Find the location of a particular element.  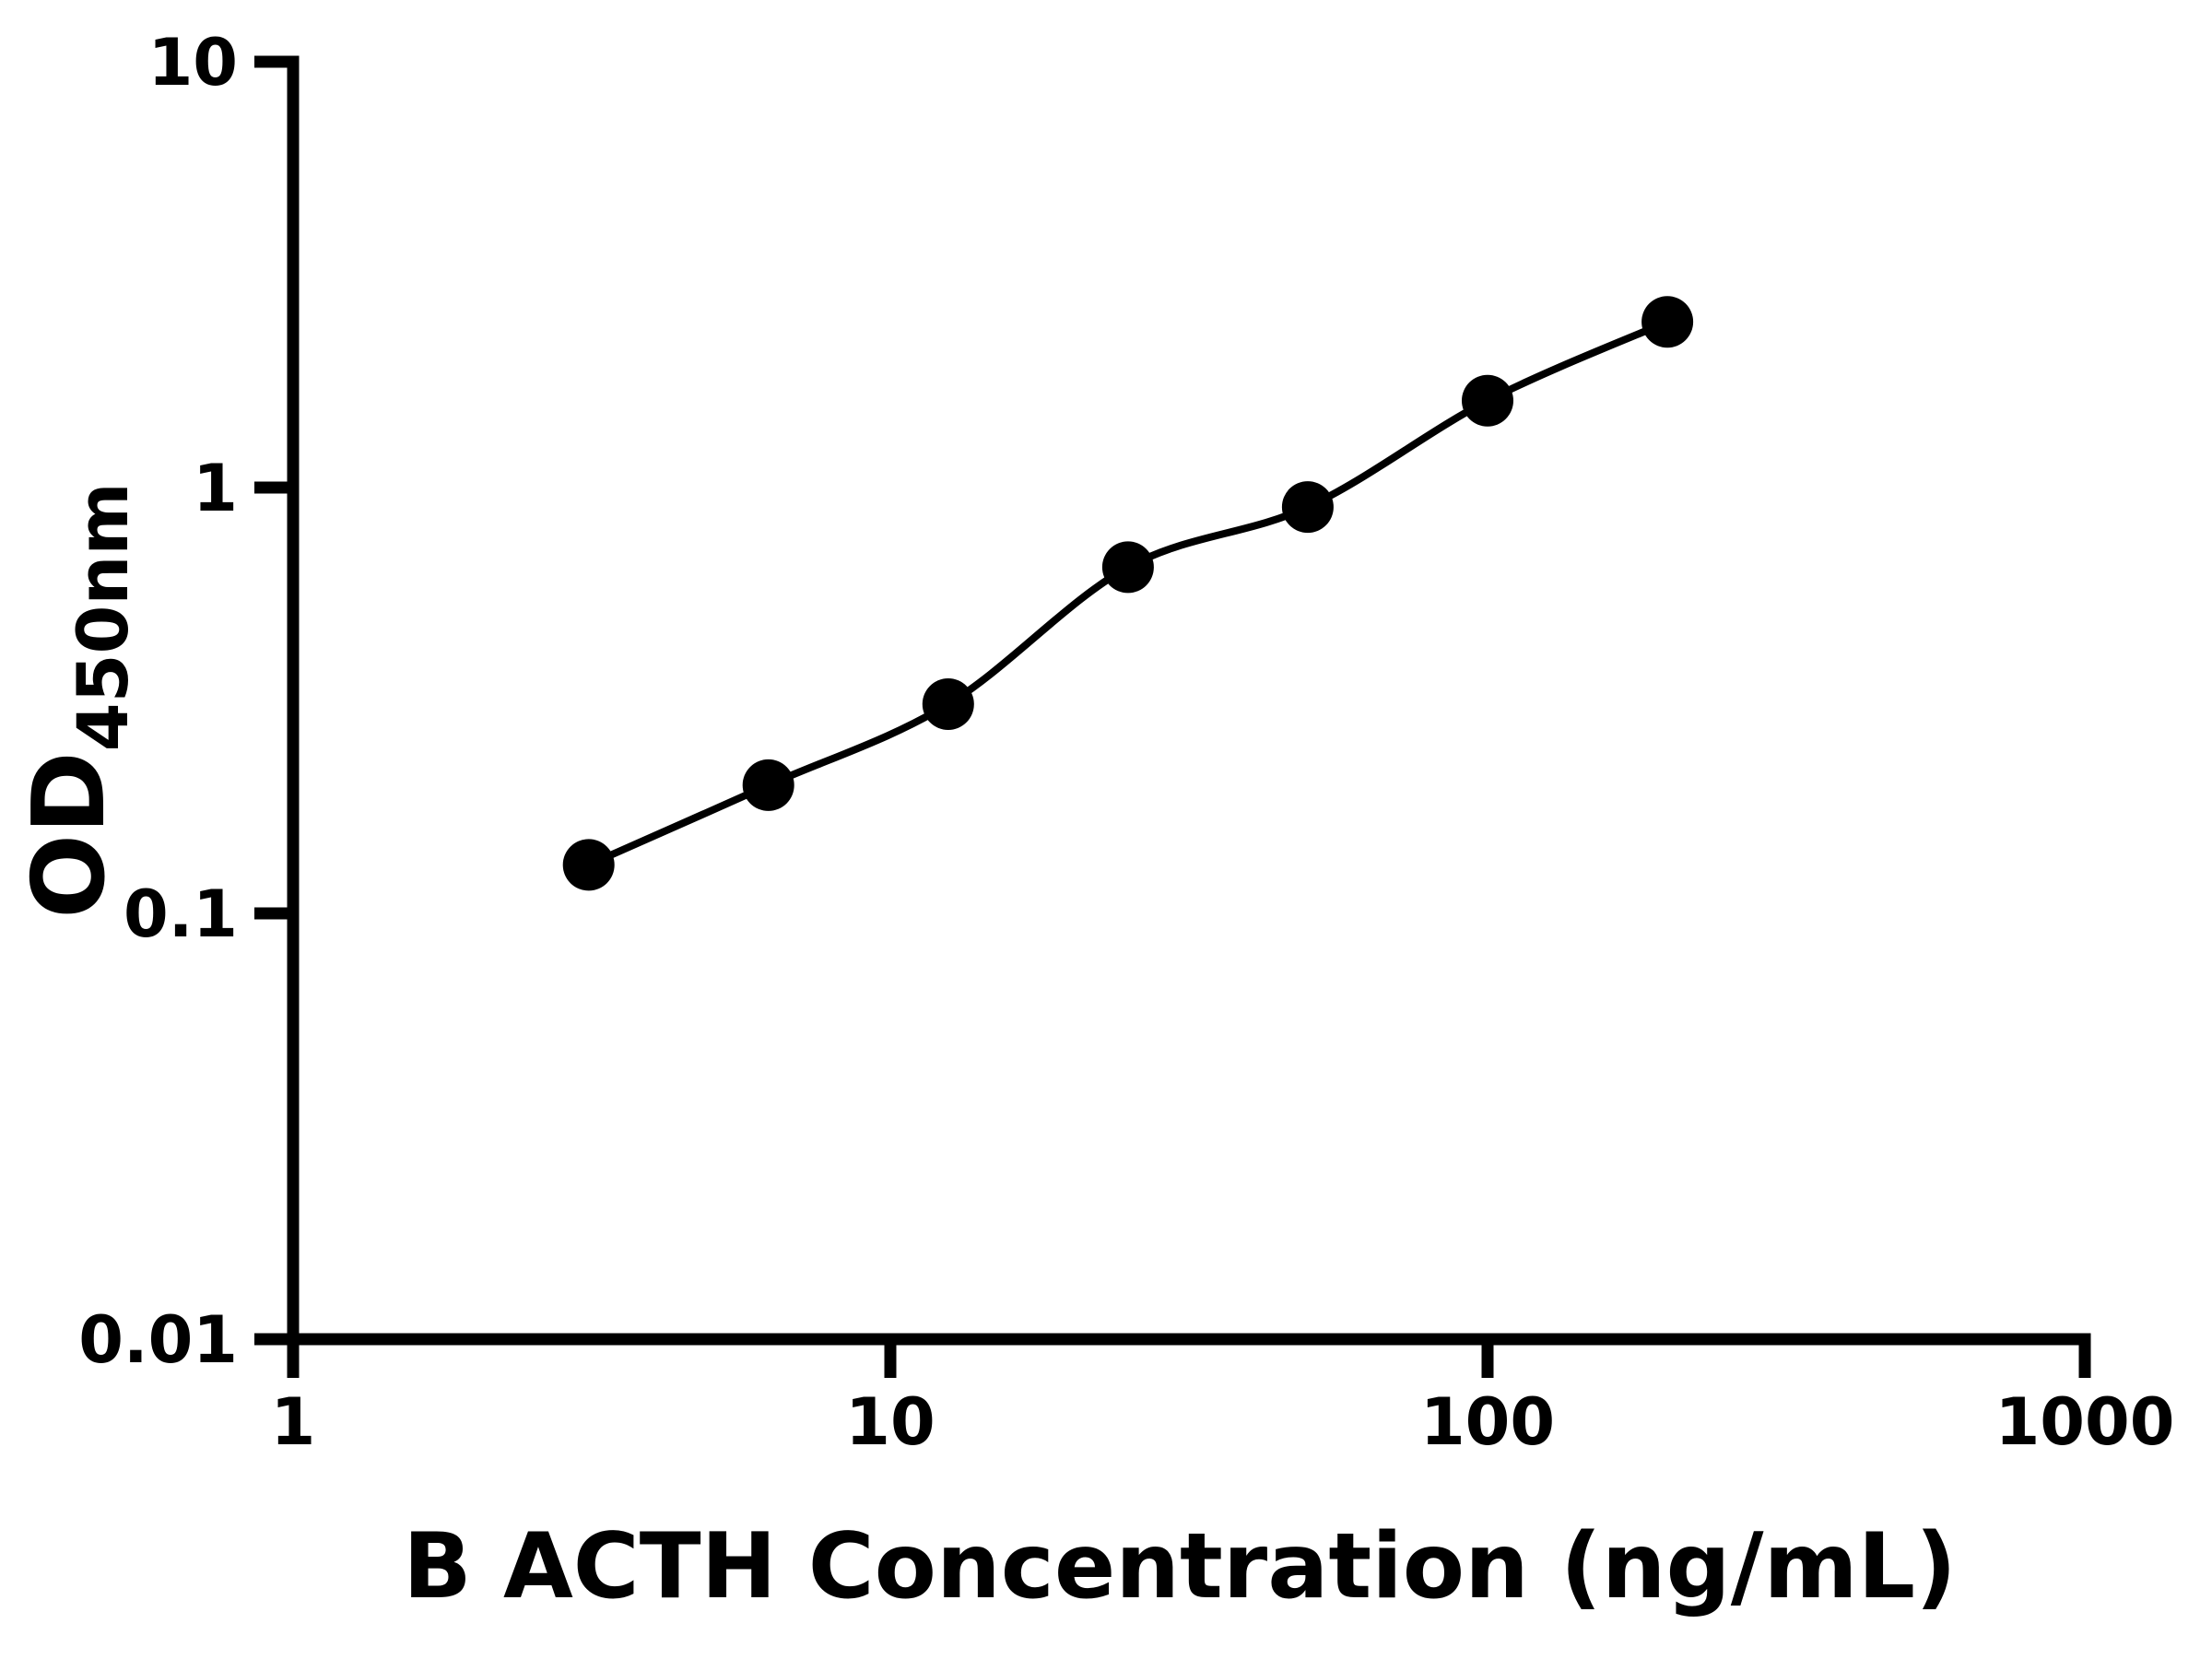

y-axis-title: OD450nm is located at coordinates (78, 700).